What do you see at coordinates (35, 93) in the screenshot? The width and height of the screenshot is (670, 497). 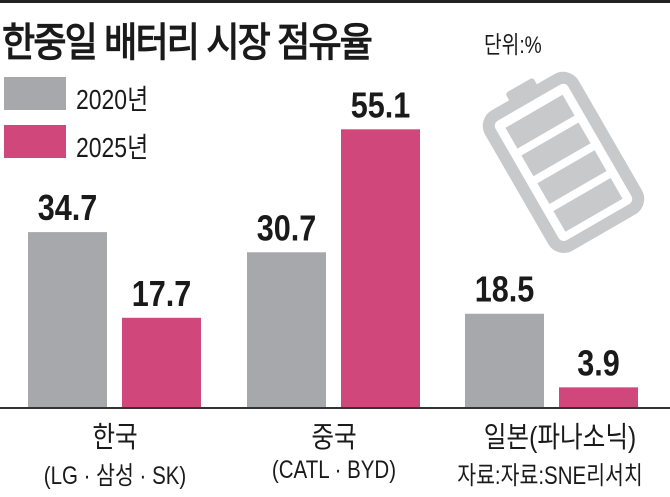 I see `legend-swatch-2020` at bounding box center [35, 93].